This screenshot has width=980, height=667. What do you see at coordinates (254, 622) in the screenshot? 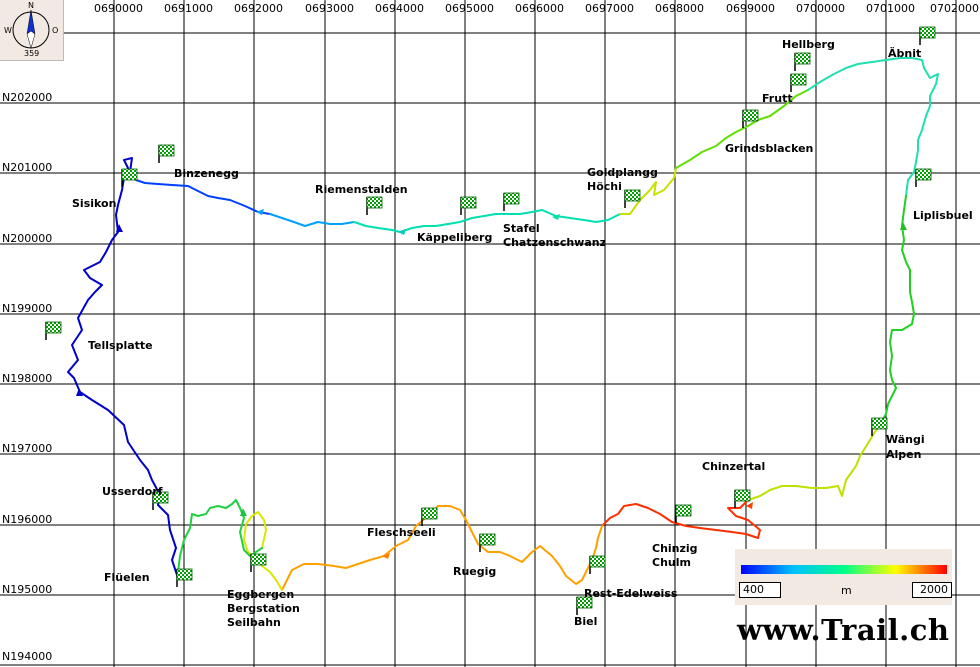
I see `waypoint-label-seilbahn: Seilbahn` at bounding box center [254, 622].